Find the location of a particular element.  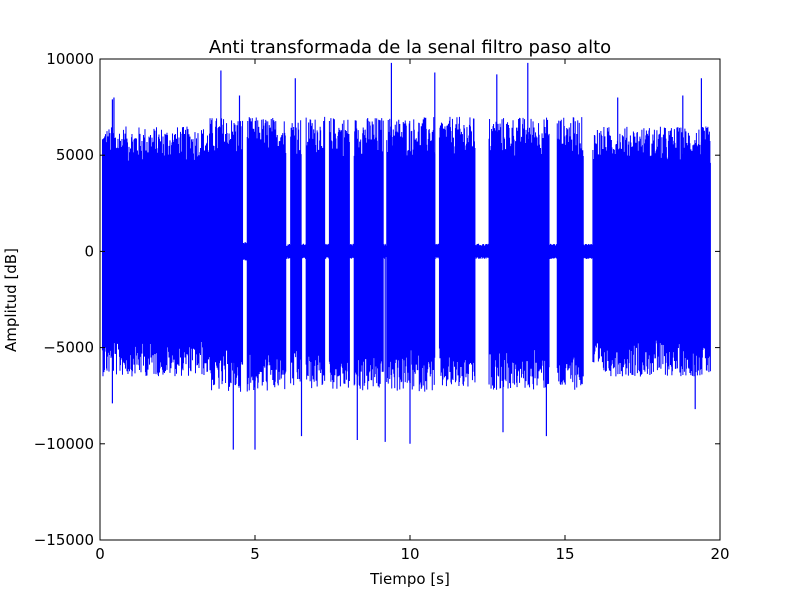

x-tick-label: 10 is located at coordinates (409, 554).